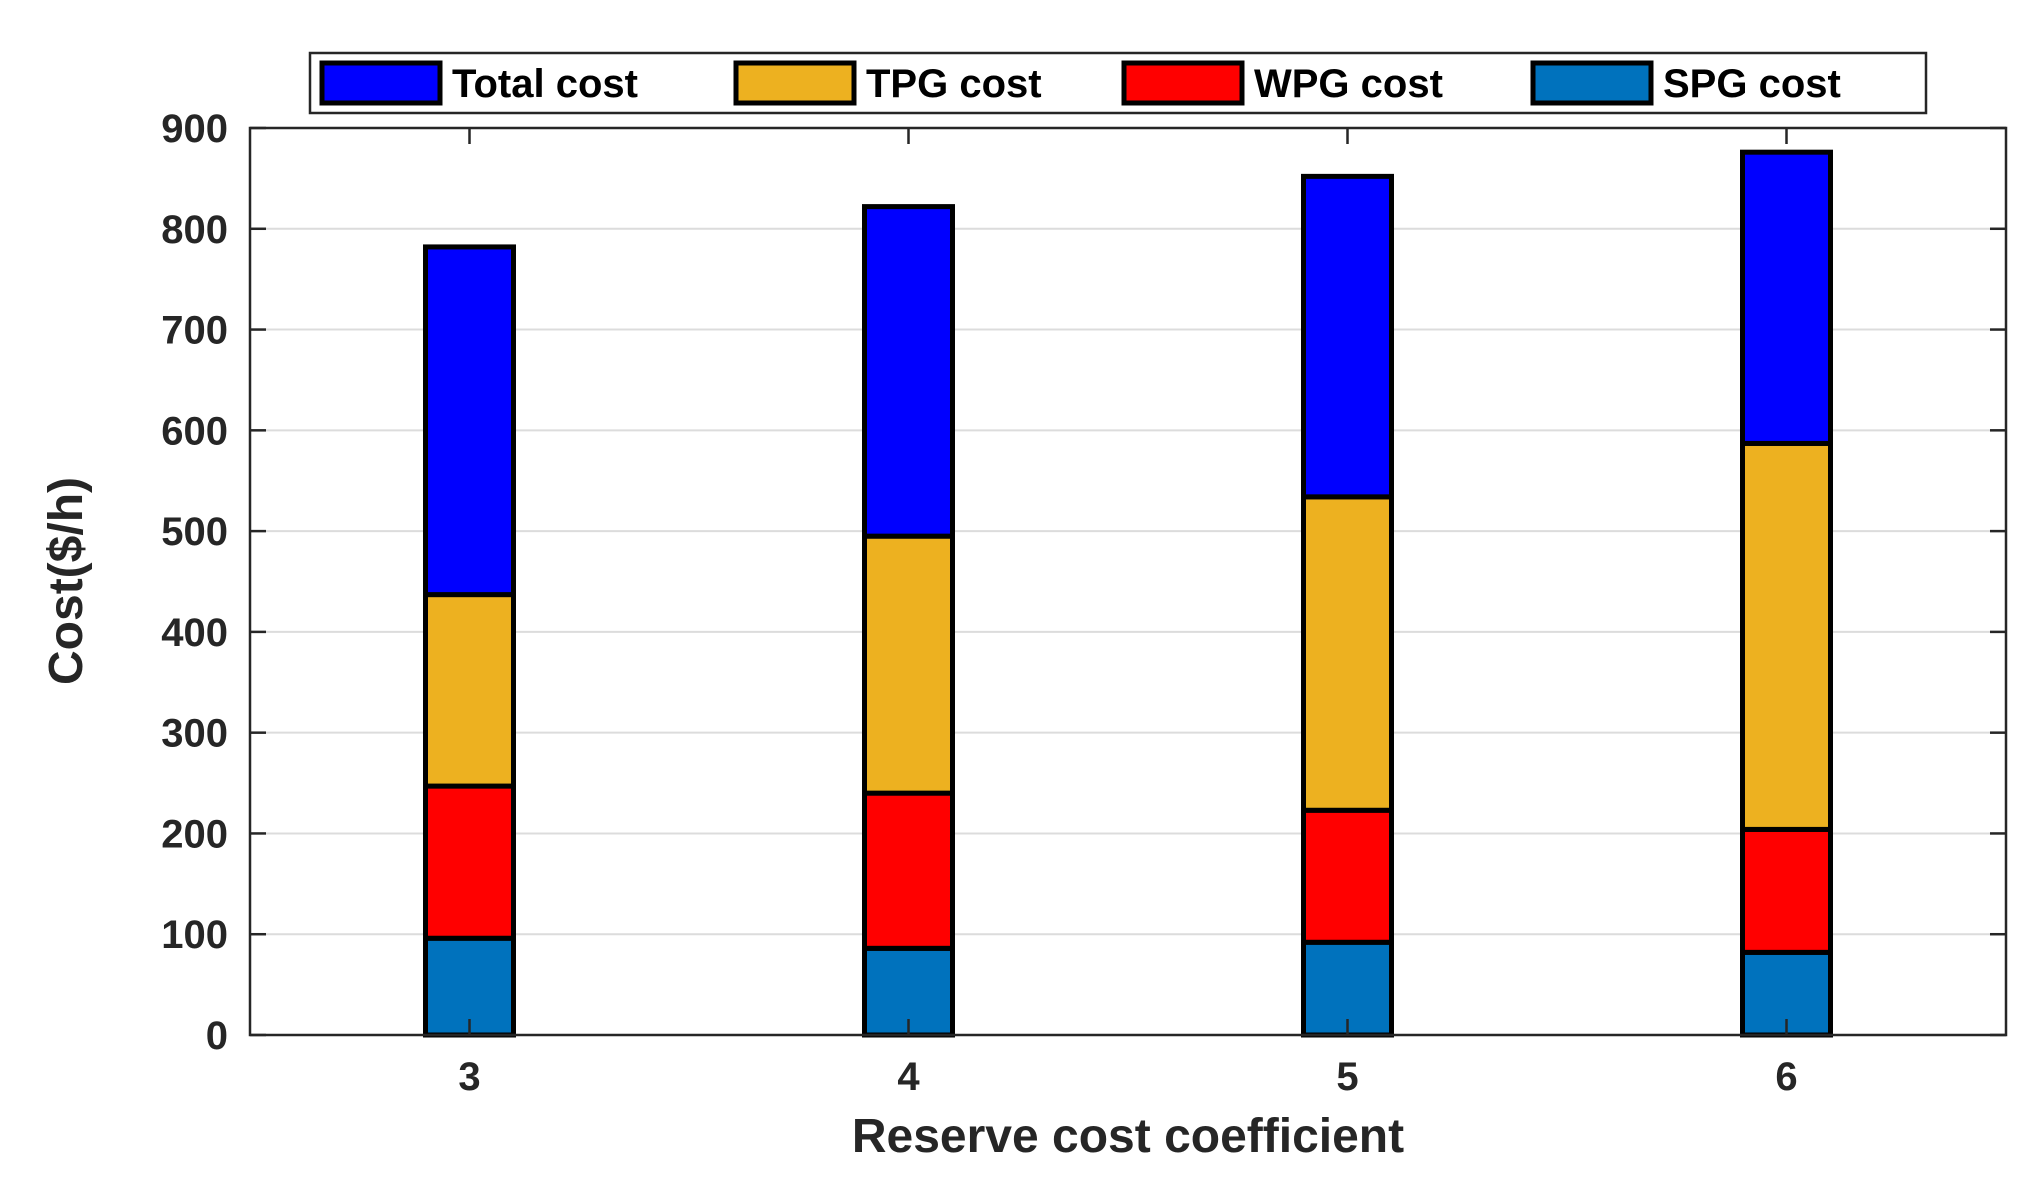 Image resolution: width=2036 pixels, height=1185 pixels. I want to click on y-tick-label-900: 900, so click(194, 129).